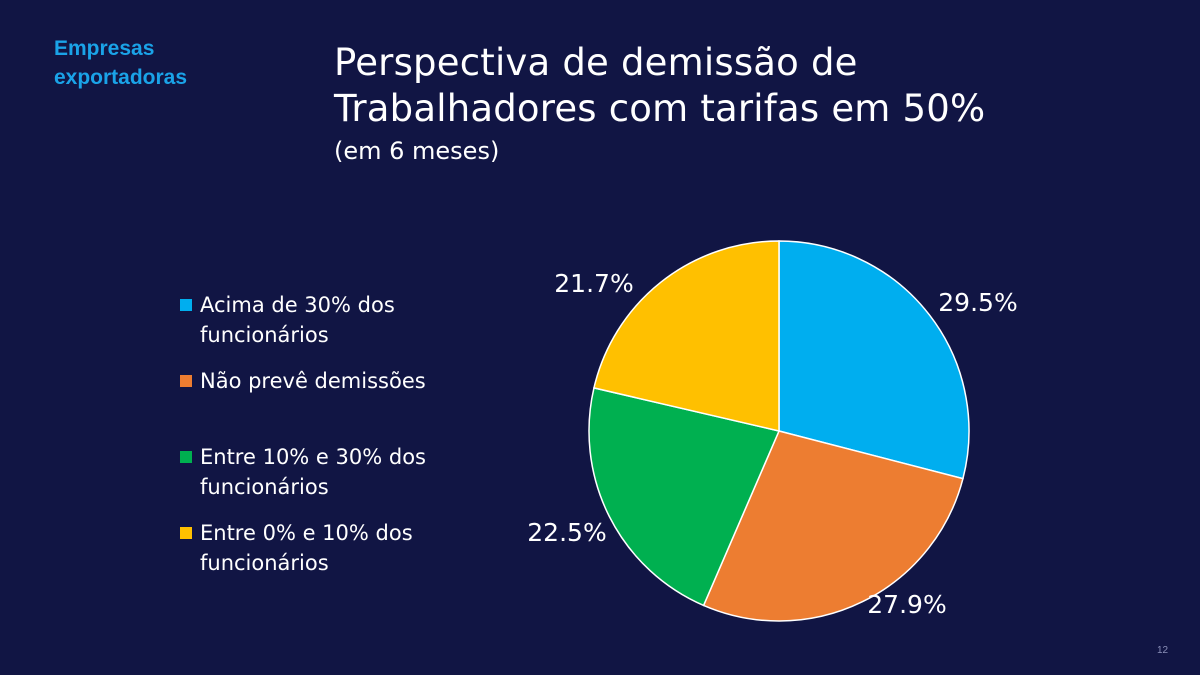 This screenshot has height=675, width=1200. What do you see at coordinates (977, 302) in the screenshot?
I see `pie-data-label: 29.5%` at bounding box center [977, 302].